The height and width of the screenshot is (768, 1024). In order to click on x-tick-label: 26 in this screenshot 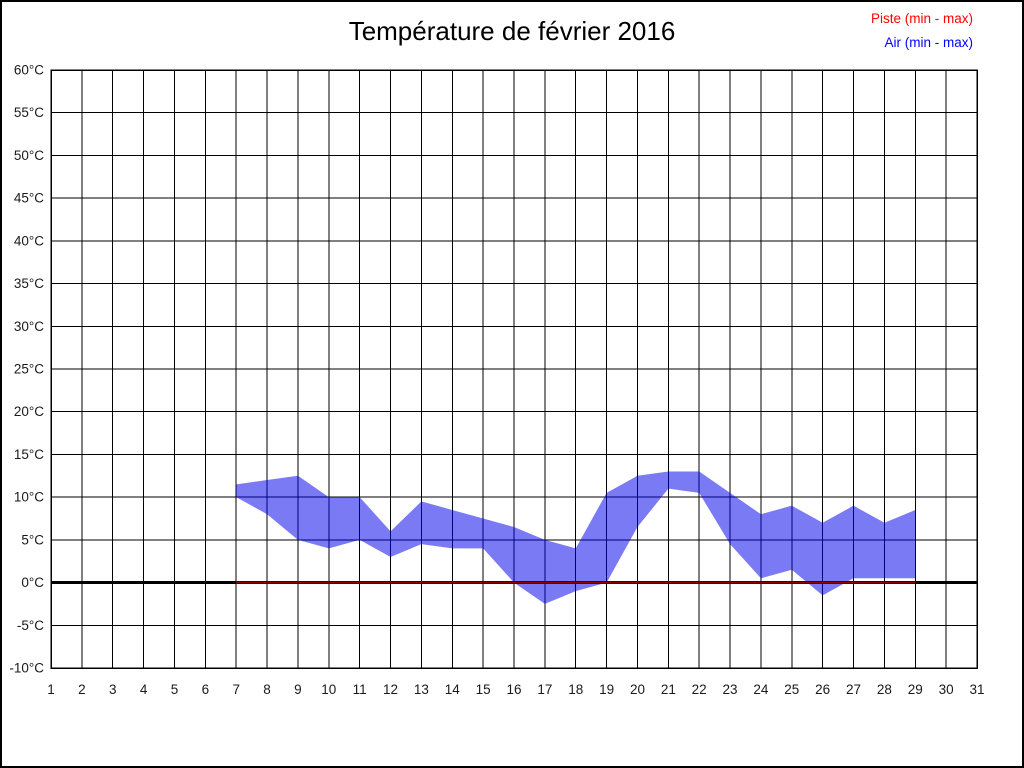, I will do `click(822, 689)`.